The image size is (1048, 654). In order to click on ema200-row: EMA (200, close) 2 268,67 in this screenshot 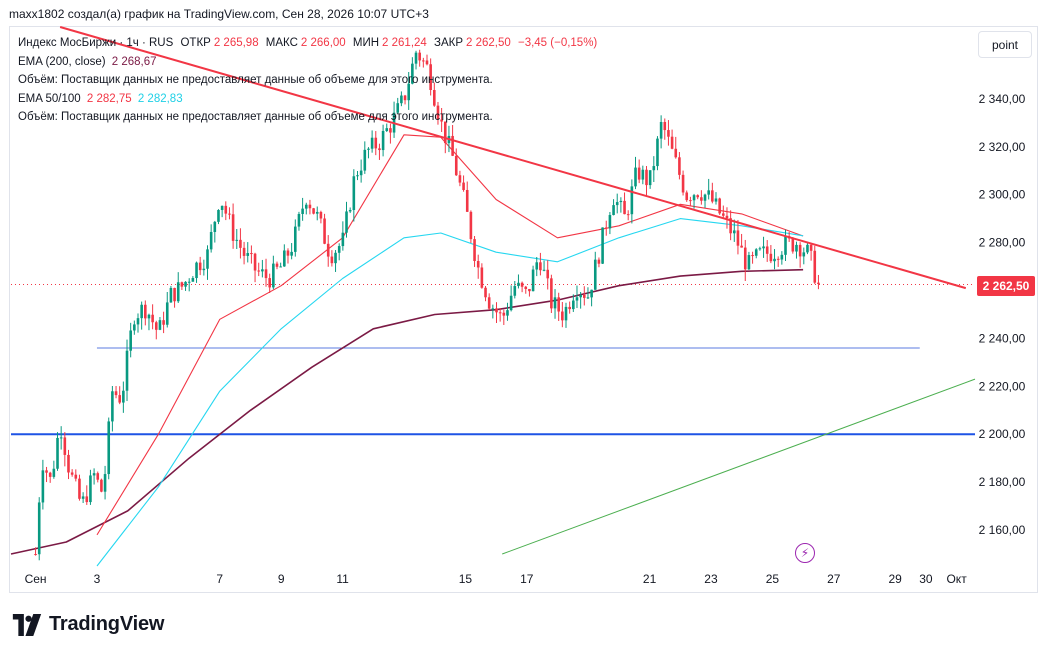, I will do `click(307, 62)`.